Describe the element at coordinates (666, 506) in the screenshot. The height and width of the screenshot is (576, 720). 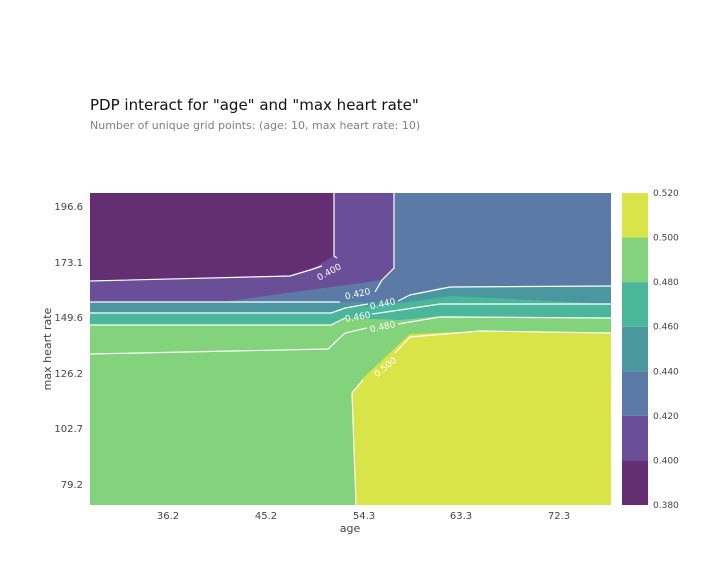
I see `colorbar-tick-label: 0.380` at that location.